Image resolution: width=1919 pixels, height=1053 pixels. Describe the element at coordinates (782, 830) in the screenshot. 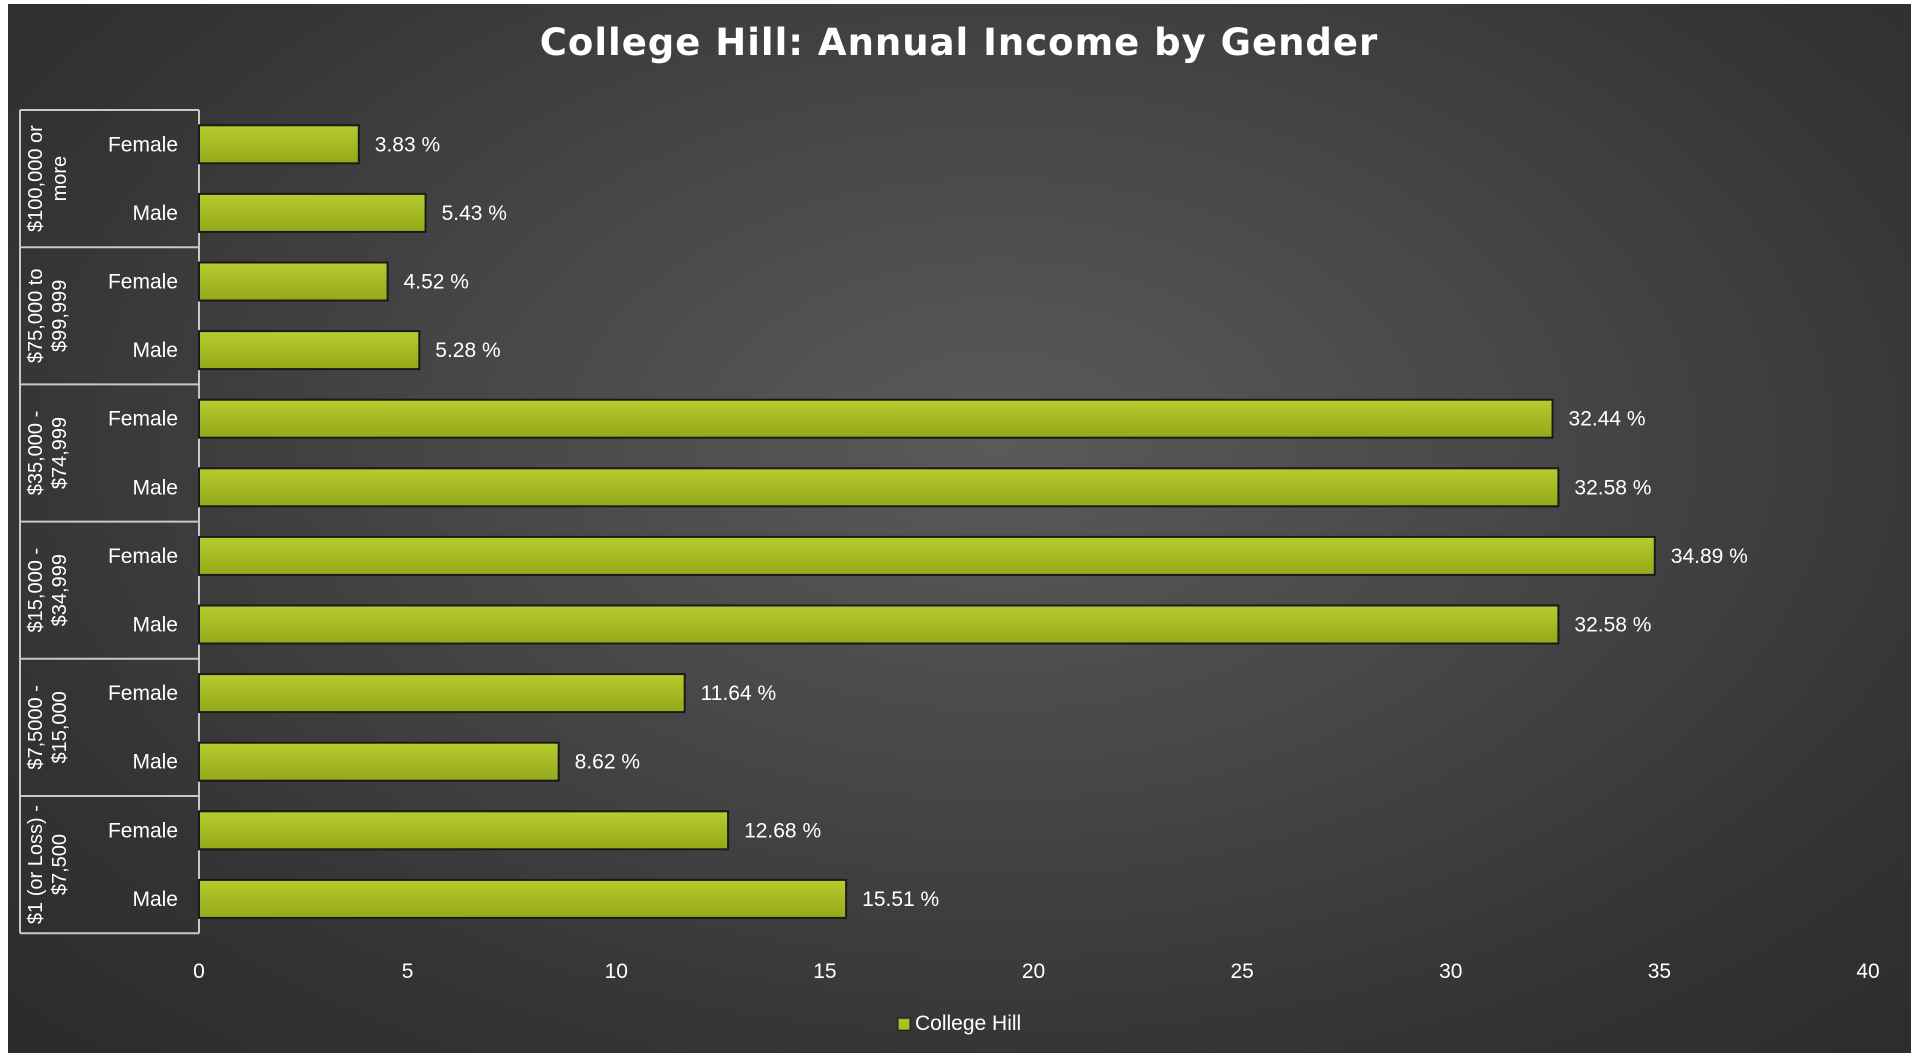

I see `data-label: 12.68 %` at that location.